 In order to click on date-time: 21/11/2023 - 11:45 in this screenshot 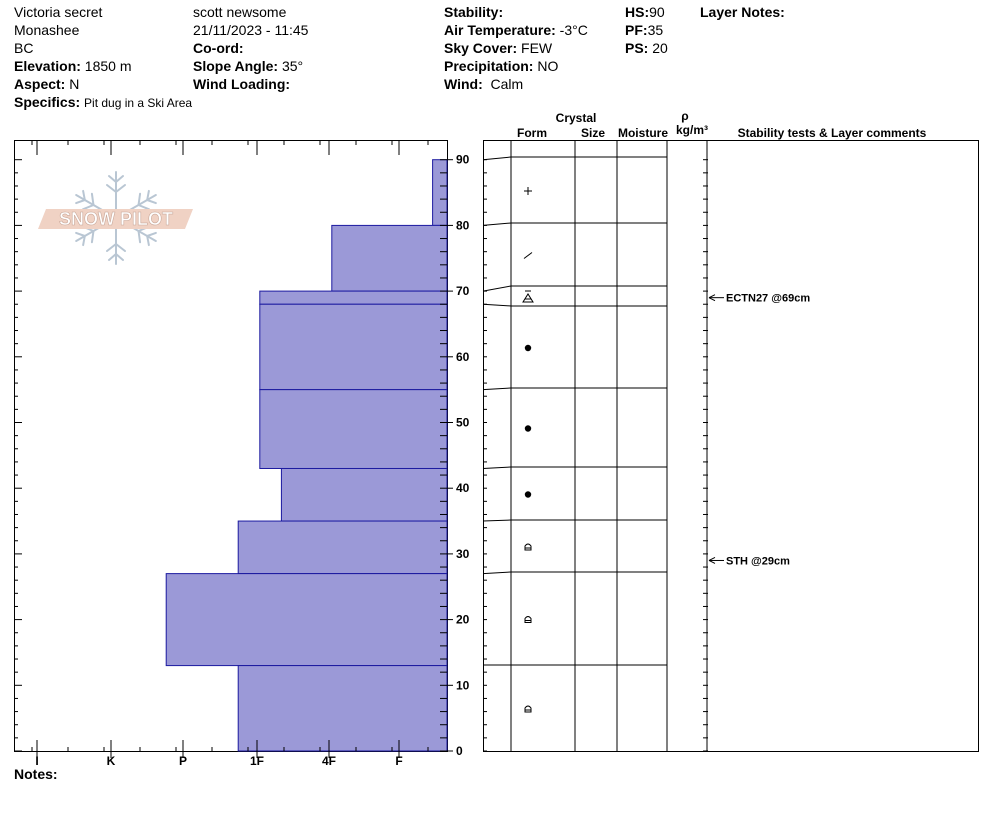, I will do `click(251, 30)`.